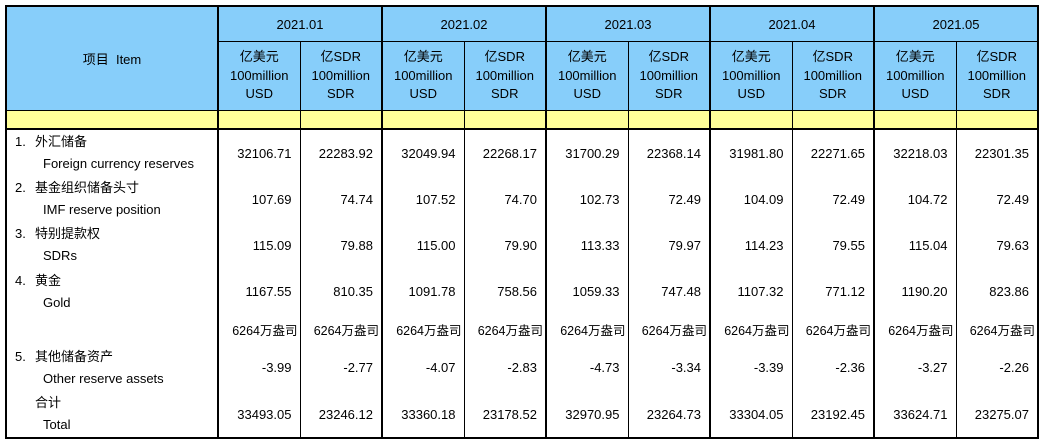 This screenshot has height=439, width=1044. I want to click on value-cell: 32049.94, so click(422, 153).